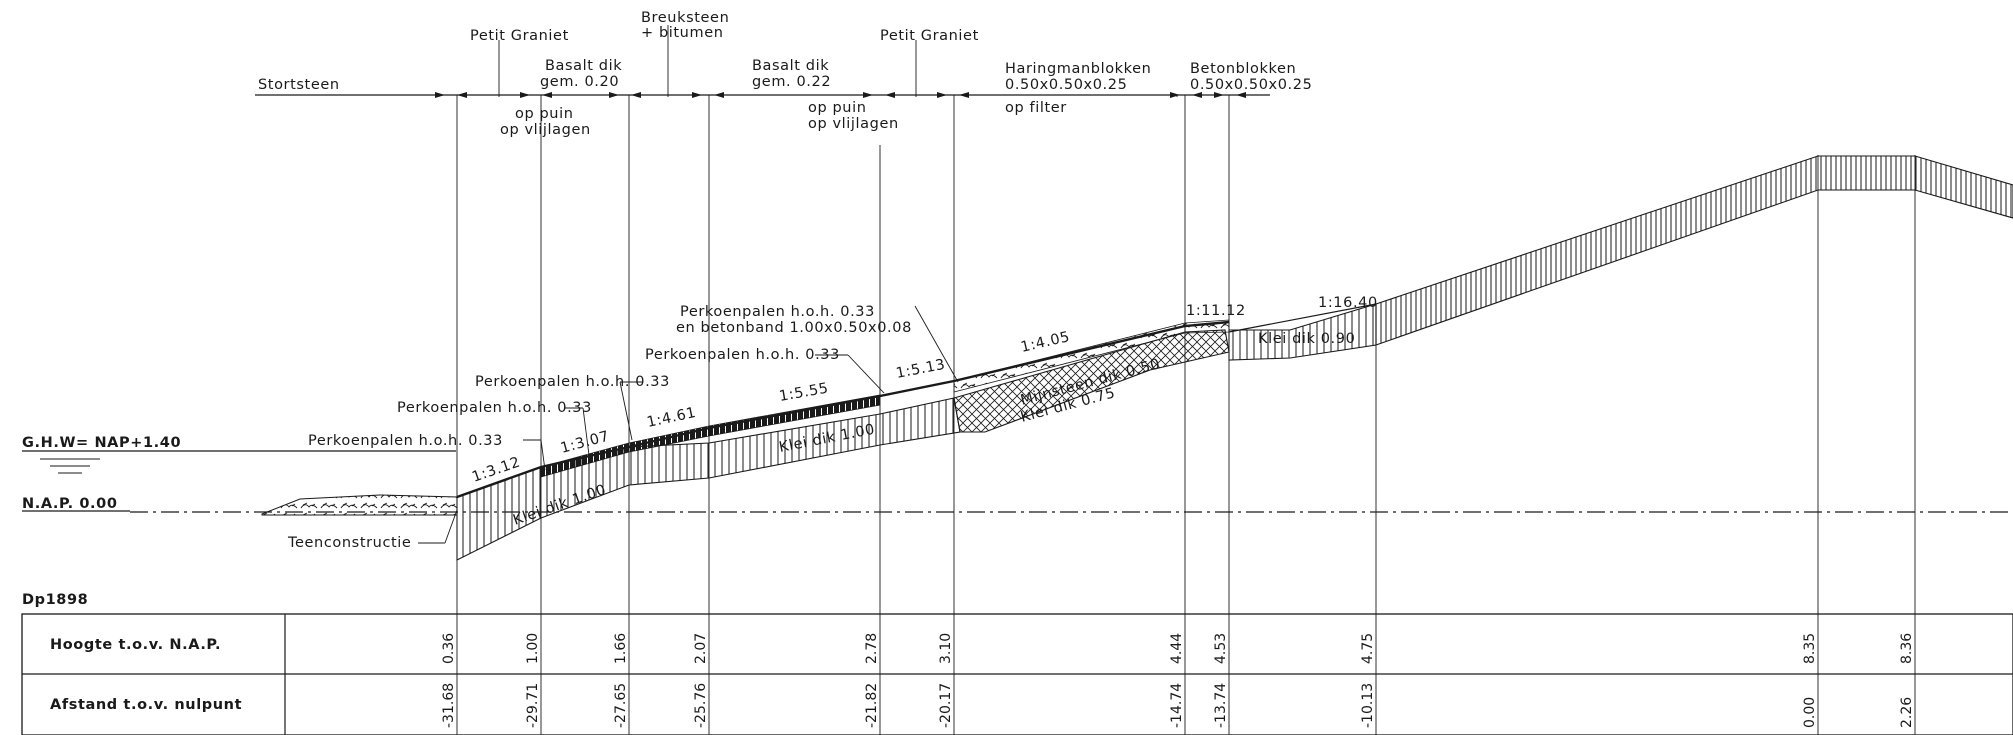  What do you see at coordinates (146, 705) in the screenshot?
I see `row-label-afstand: Afstand t.o.v. nulpunt` at bounding box center [146, 705].